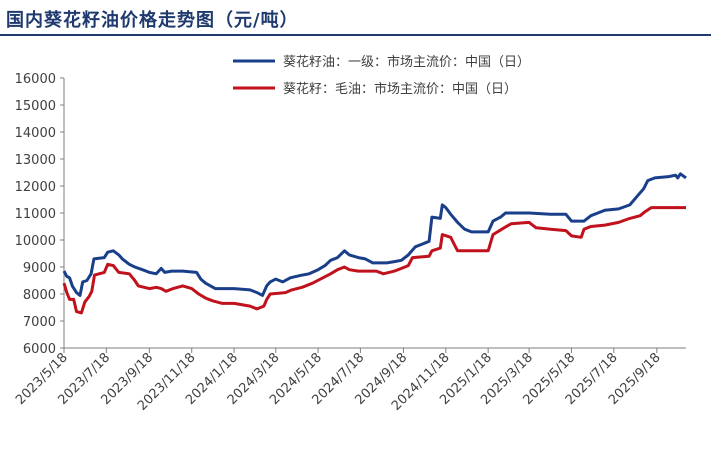  I want to click on y-tick-label: 8000, so click(39, 295).